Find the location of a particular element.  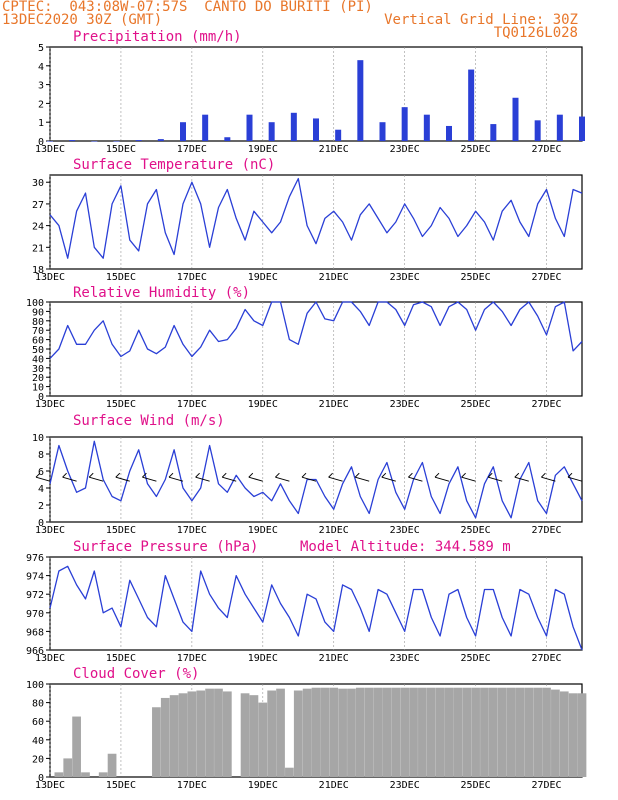

y-tick-label: 2 is located at coordinates (41, 104).